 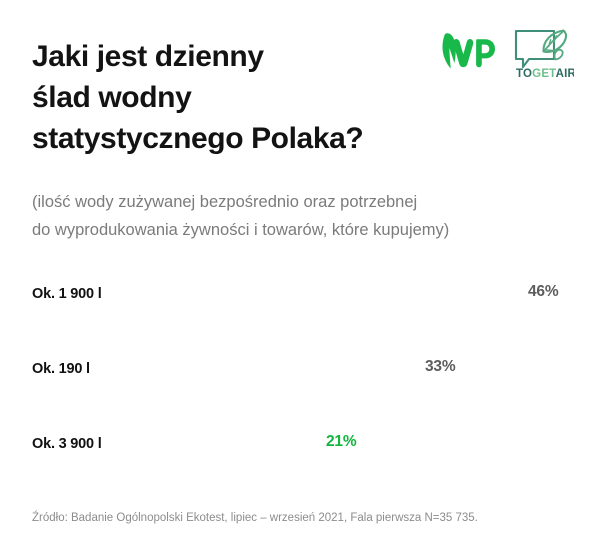 I want to click on bar-category-label: Ok. 1 900 l, so click(x=67, y=294).